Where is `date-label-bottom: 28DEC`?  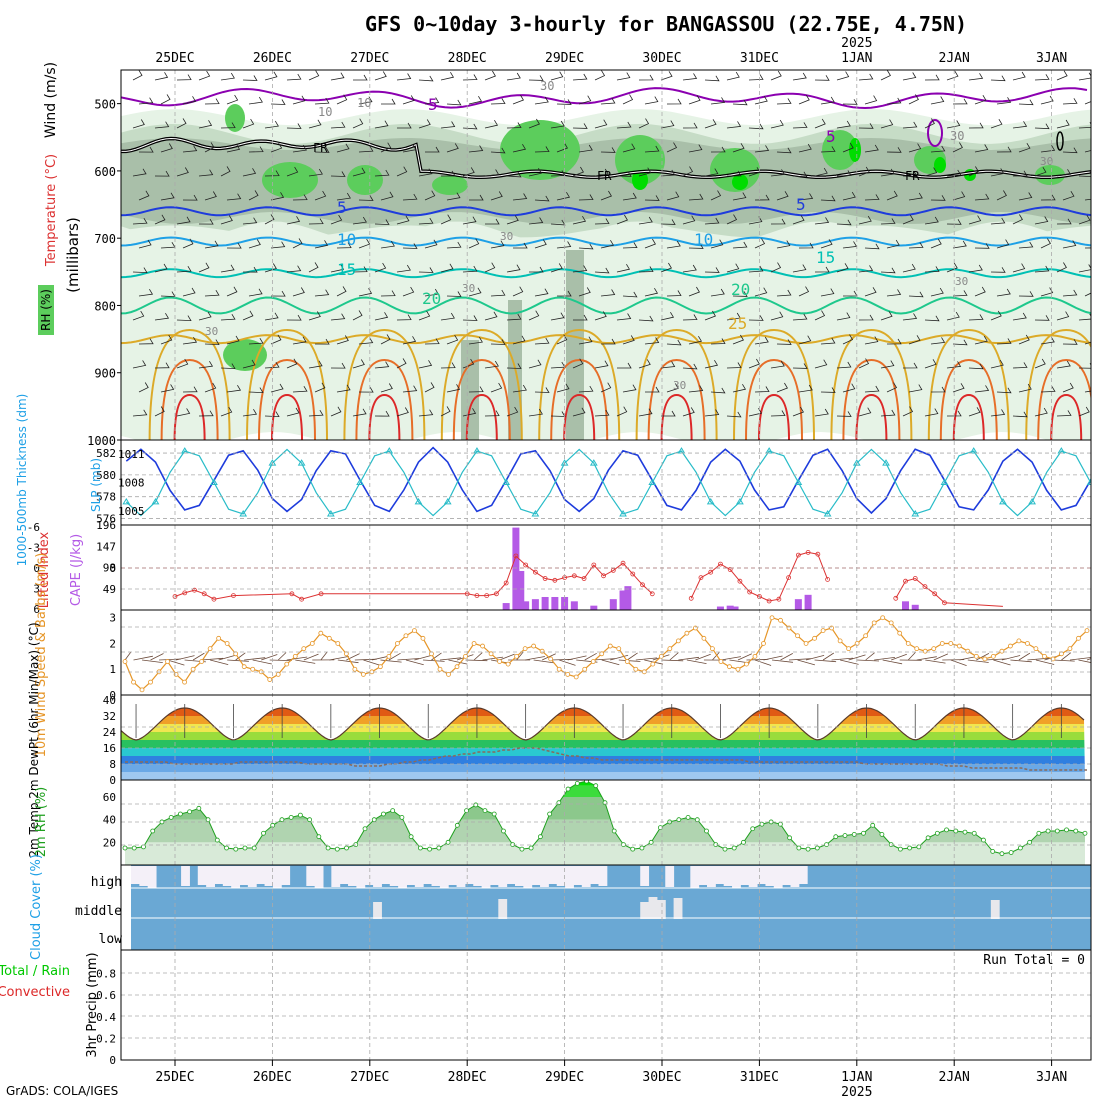
date-label-bottom: 28DEC is located at coordinates (467, 1077).